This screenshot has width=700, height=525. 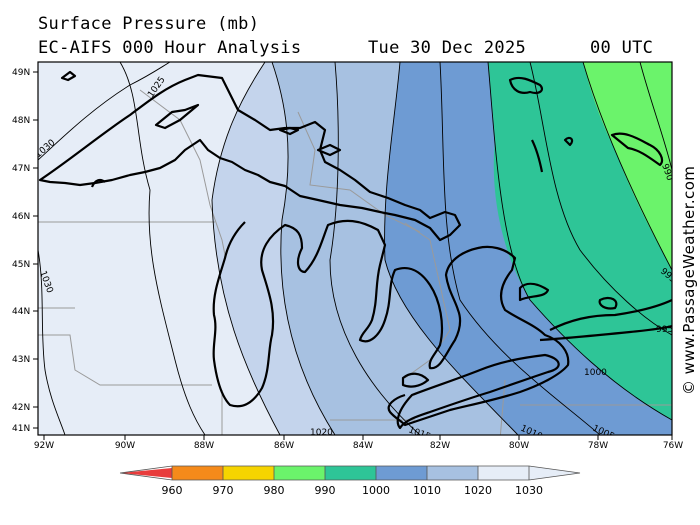 What do you see at coordinates (622, 48) in the screenshot?
I see `valid-time: 00 UTC` at bounding box center [622, 48].